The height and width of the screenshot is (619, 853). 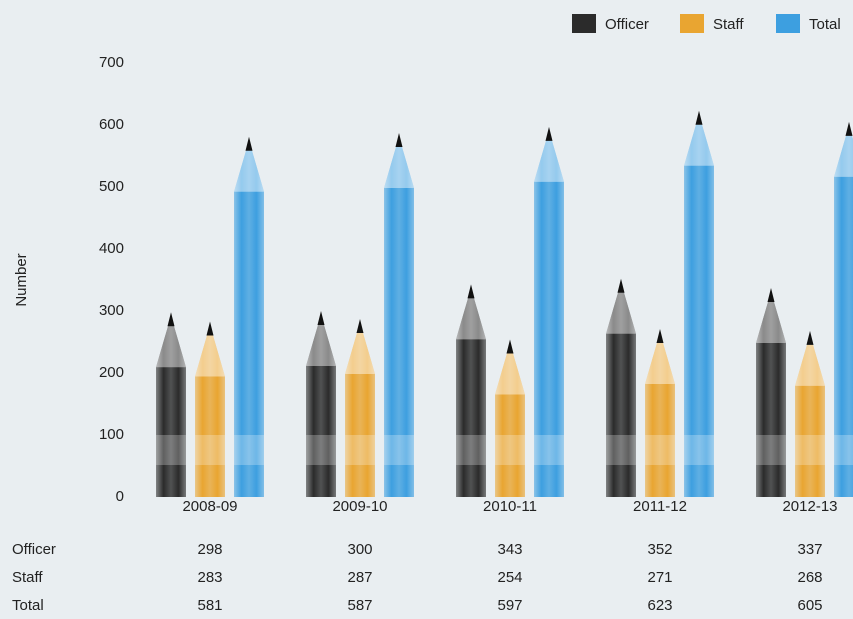 What do you see at coordinates (359, 577) in the screenshot?
I see `table-value: 287` at bounding box center [359, 577].